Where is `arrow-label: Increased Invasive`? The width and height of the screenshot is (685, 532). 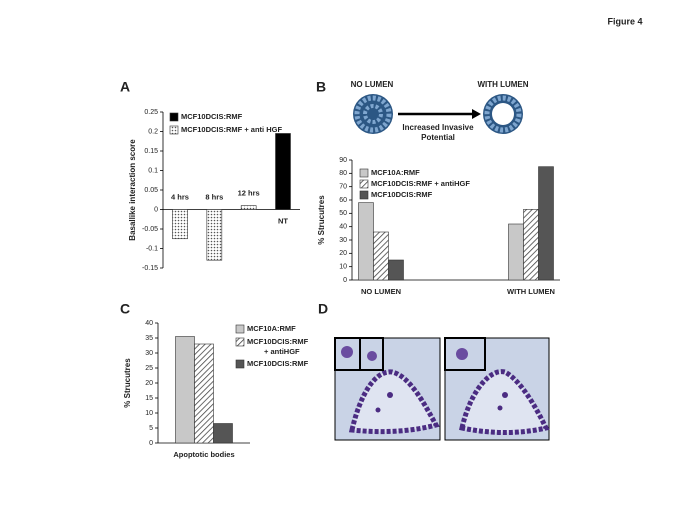 arrow-label: Increased Invasive is located at coordinates (438, 127).